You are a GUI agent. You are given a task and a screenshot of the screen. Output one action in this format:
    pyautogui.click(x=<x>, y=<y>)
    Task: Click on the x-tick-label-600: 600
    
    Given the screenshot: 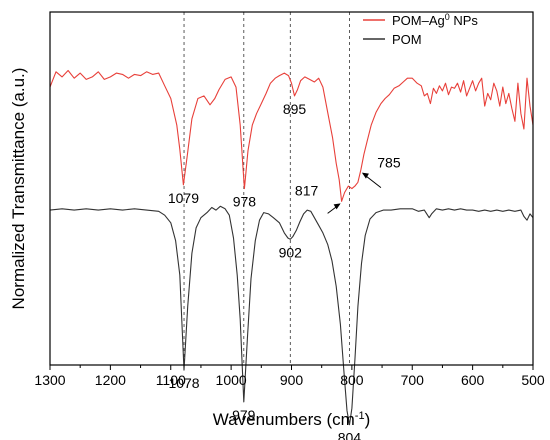 What is the action you would take?
    pyautogui.click(x=473, y=380)
    